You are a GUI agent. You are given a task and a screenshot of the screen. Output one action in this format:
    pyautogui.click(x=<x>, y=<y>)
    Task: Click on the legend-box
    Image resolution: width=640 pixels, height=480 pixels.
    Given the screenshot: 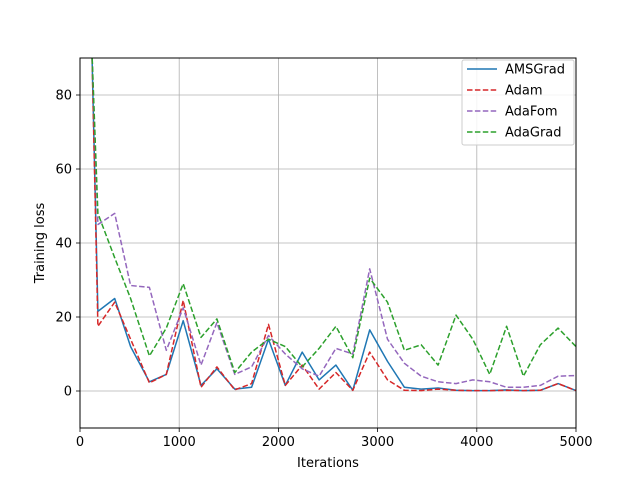 What is the action you would take?
    pyautogui.click(x=518, y=102)
    